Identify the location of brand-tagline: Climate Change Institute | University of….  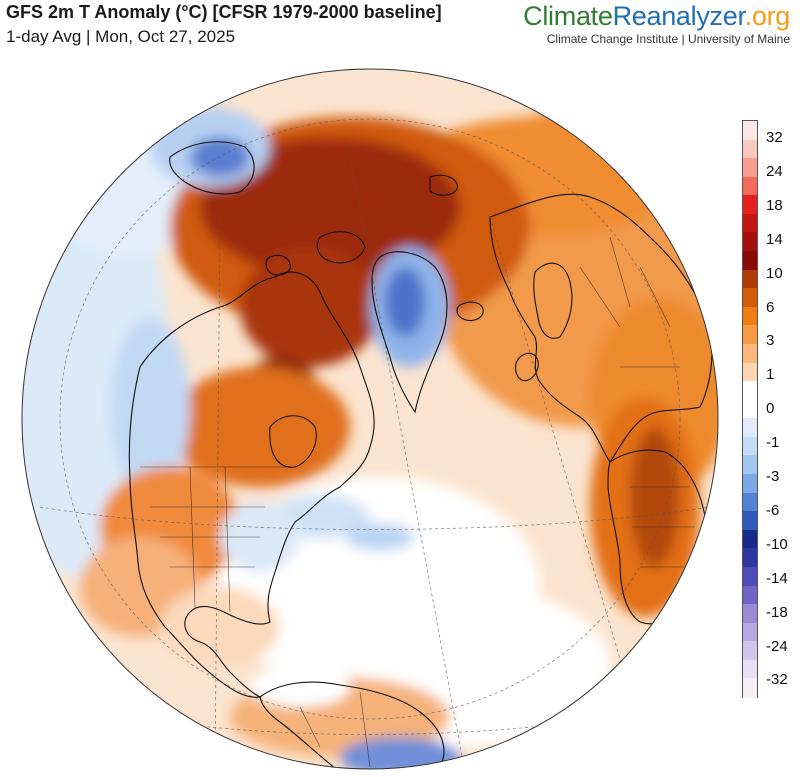
(668, 39).